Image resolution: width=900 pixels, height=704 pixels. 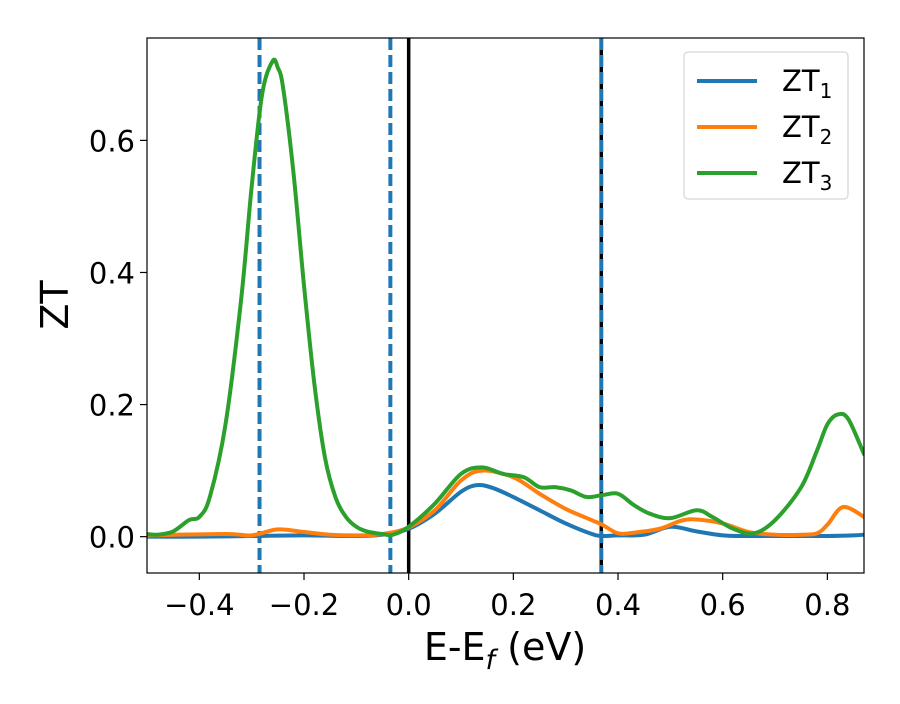 What do you see at coordinates (409, 605) in the screenshot?
I see `x-tick-label: 0.0` at bounding box center [409, 605].